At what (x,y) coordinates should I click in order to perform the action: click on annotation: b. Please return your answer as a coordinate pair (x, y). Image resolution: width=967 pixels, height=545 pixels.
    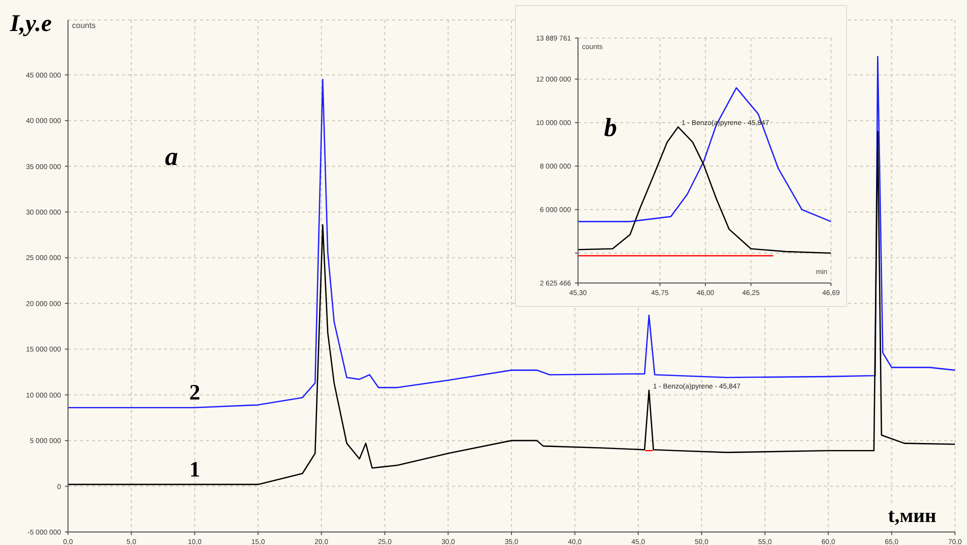
    Looking at the image, I should click on (610, 127).